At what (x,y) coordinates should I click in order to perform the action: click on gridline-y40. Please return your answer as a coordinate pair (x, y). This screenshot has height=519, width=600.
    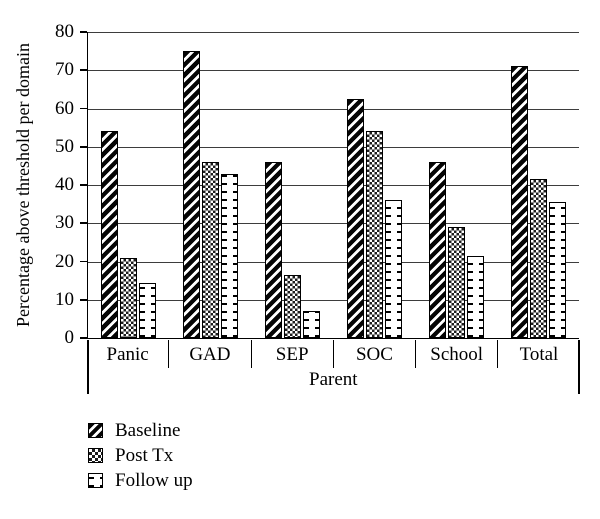
    Looking at the image, I should click on (333, 185).